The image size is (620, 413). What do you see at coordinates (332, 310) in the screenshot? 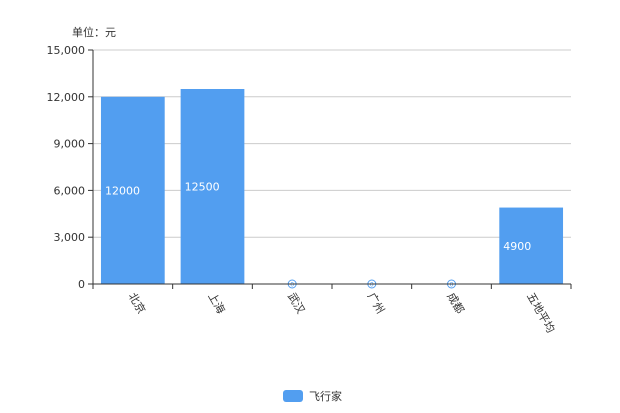
I see `x-axis-ticks: 北京 上海 武汉 广州 成都 五地平均` at bounding box center [332, 310].